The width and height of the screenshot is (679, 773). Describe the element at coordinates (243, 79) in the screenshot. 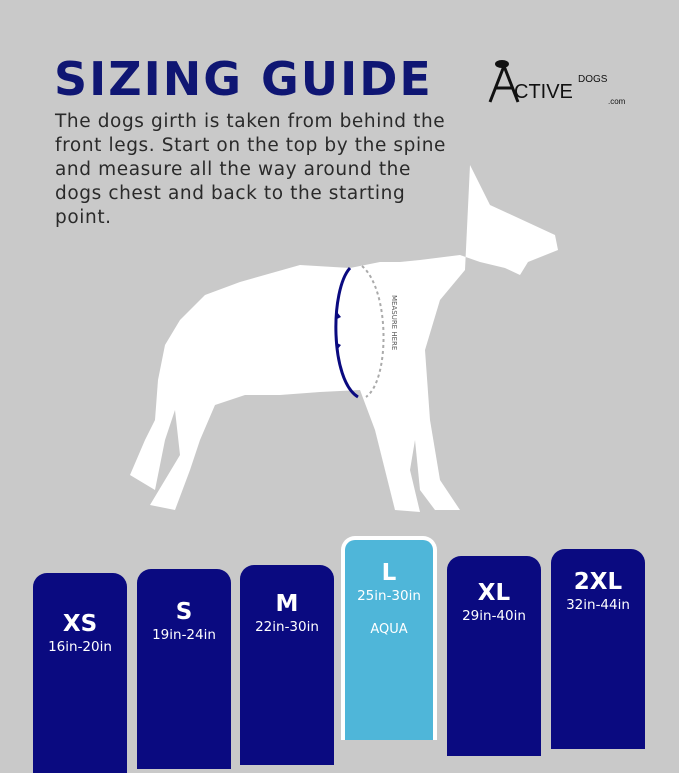

I see `page-title: SIZING GUIDE` at that location.